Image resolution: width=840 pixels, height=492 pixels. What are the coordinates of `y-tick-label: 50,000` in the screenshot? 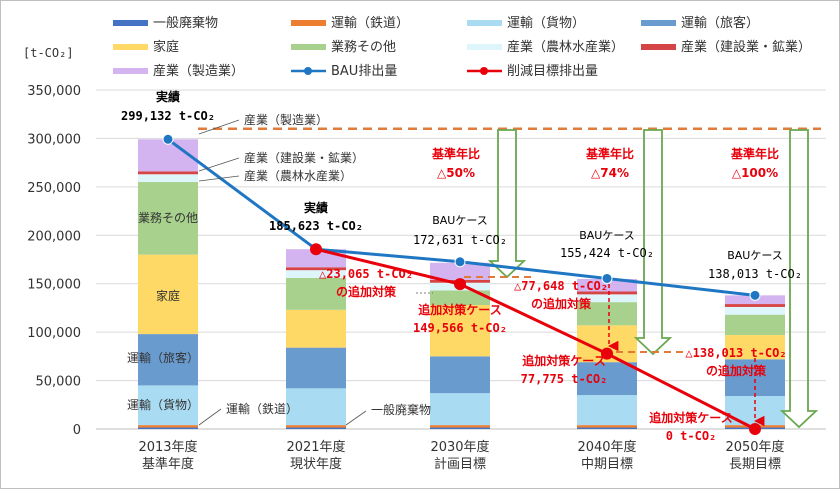 It's located at (59, 382).